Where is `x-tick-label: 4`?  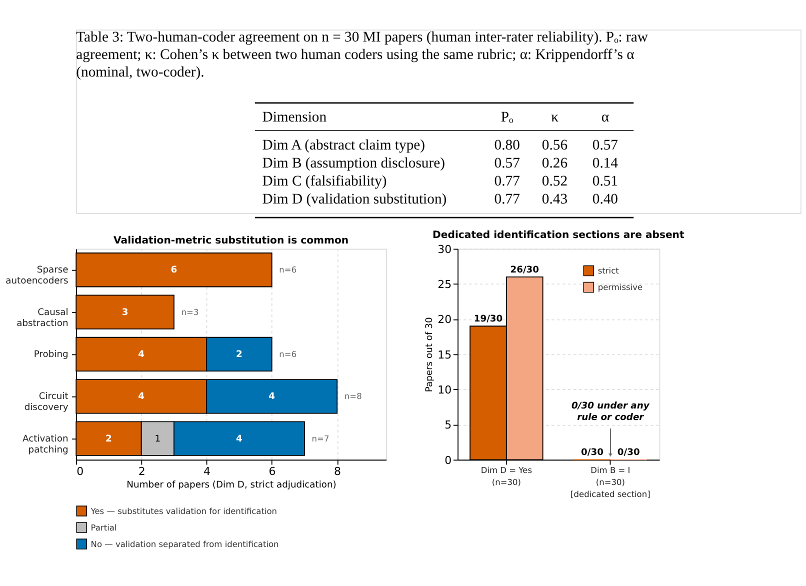 x-tick-label: 4 is located at coordinates (207, 471).